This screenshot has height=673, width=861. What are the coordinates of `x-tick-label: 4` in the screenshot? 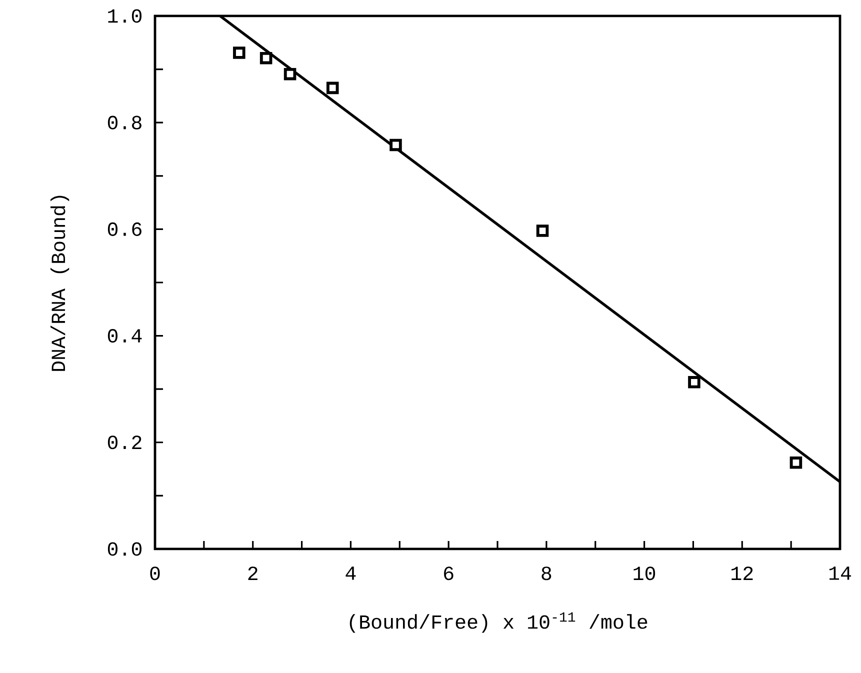 It's located at (351, 573).